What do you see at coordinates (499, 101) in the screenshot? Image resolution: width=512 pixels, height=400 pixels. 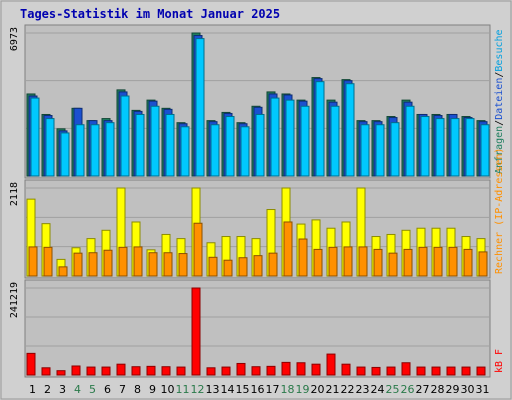 I see `panel-top-side-label: Anfragen/Dateien/Besuche` at bounding box center [499, 101].